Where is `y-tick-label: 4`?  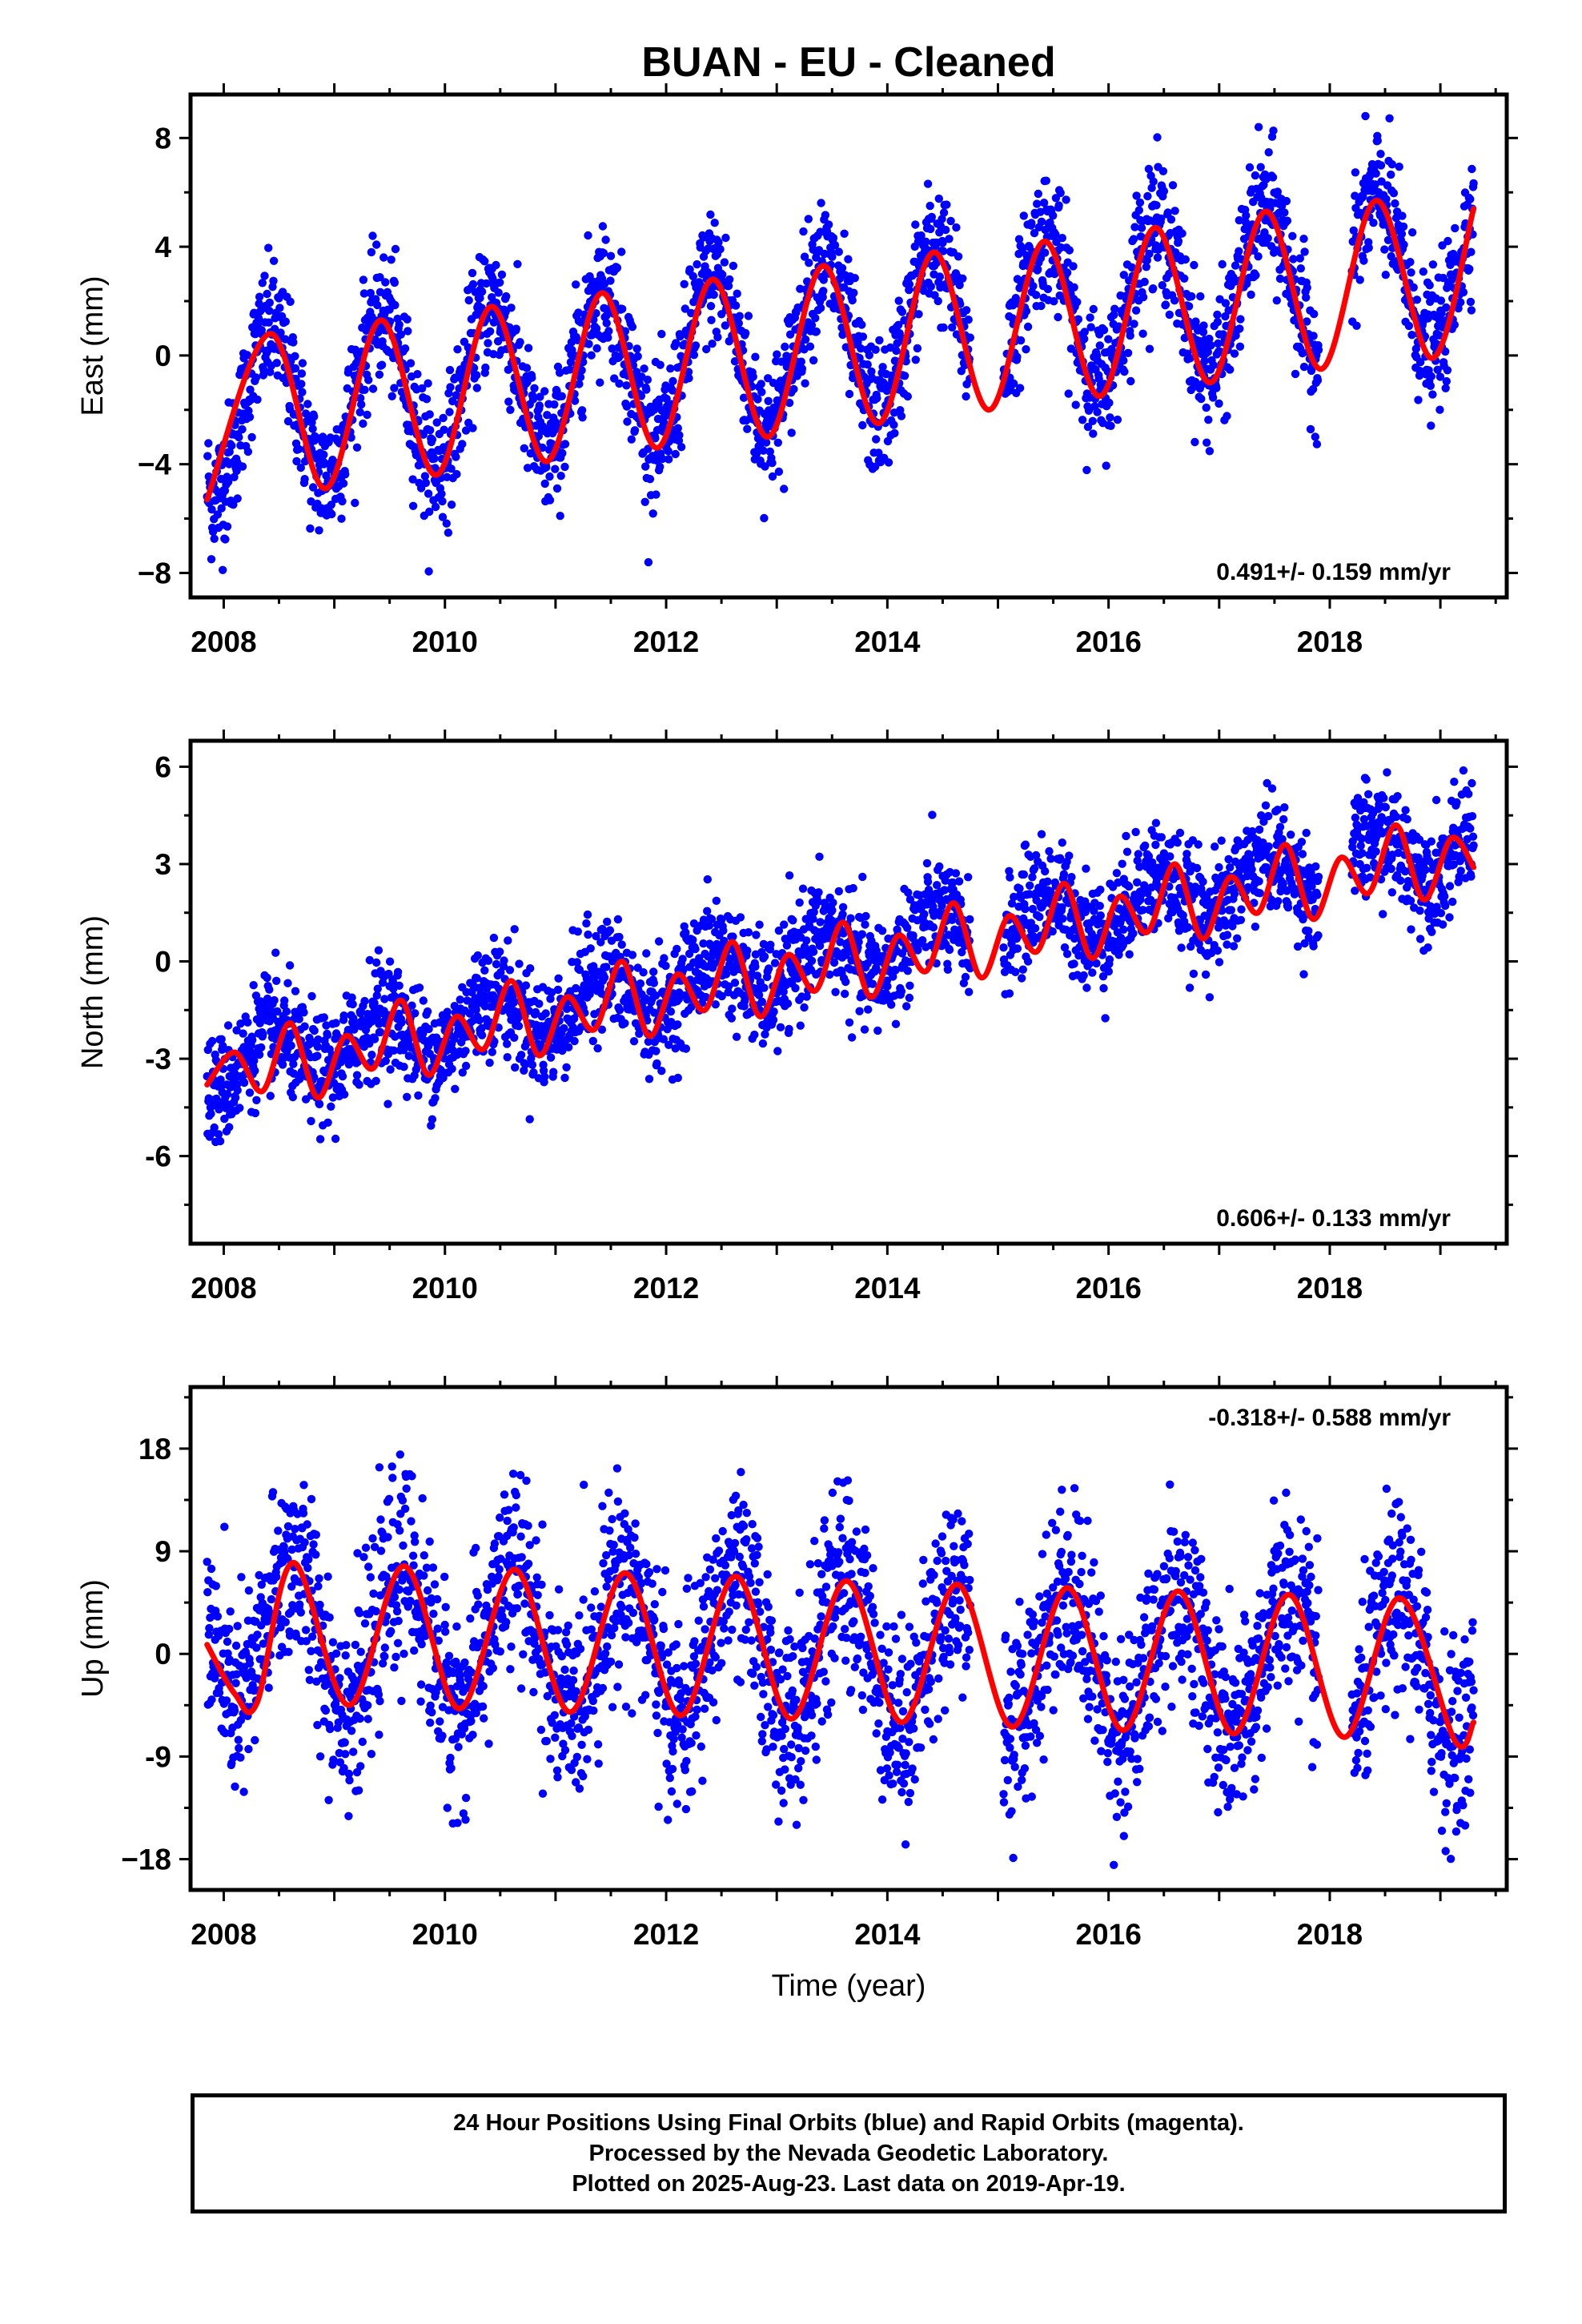 y-tick-label: 4 is located at coordinates (163, 247).